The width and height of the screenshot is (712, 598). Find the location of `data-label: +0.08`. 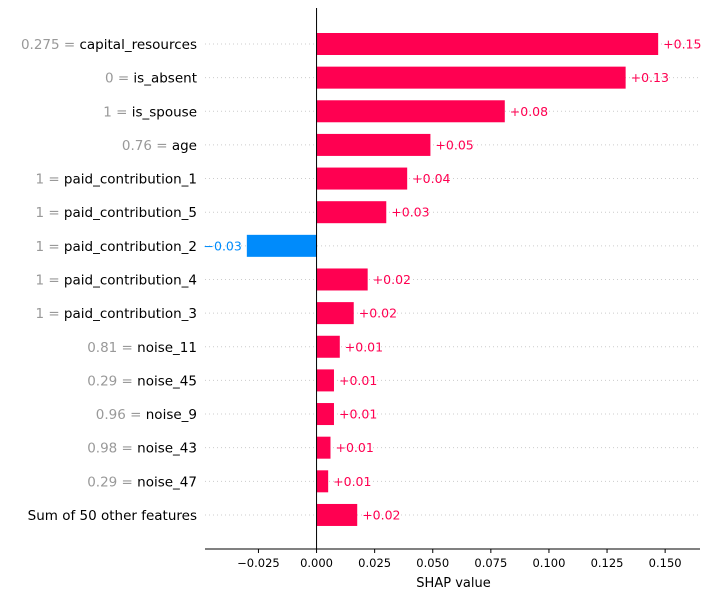

data-label: +0.08 is located at coordinates (529, 111).